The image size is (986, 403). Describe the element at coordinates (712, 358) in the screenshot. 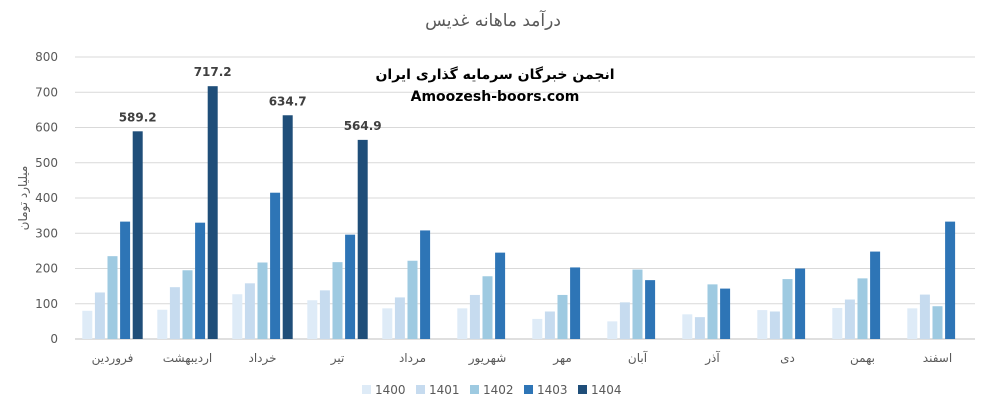

I see `x-category-label: آذر` at that location.